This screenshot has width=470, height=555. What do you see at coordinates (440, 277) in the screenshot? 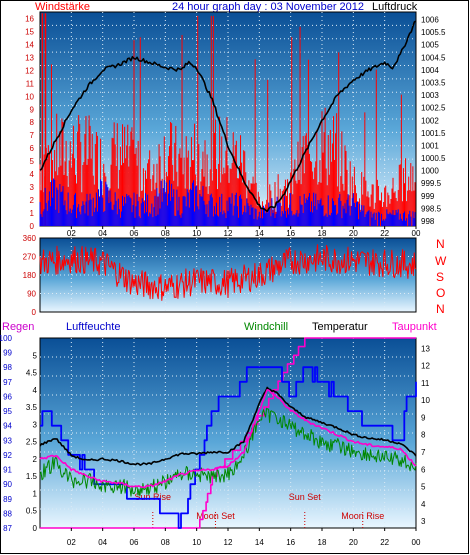
I see `compass-s: S` at bounding box center [440, 277].